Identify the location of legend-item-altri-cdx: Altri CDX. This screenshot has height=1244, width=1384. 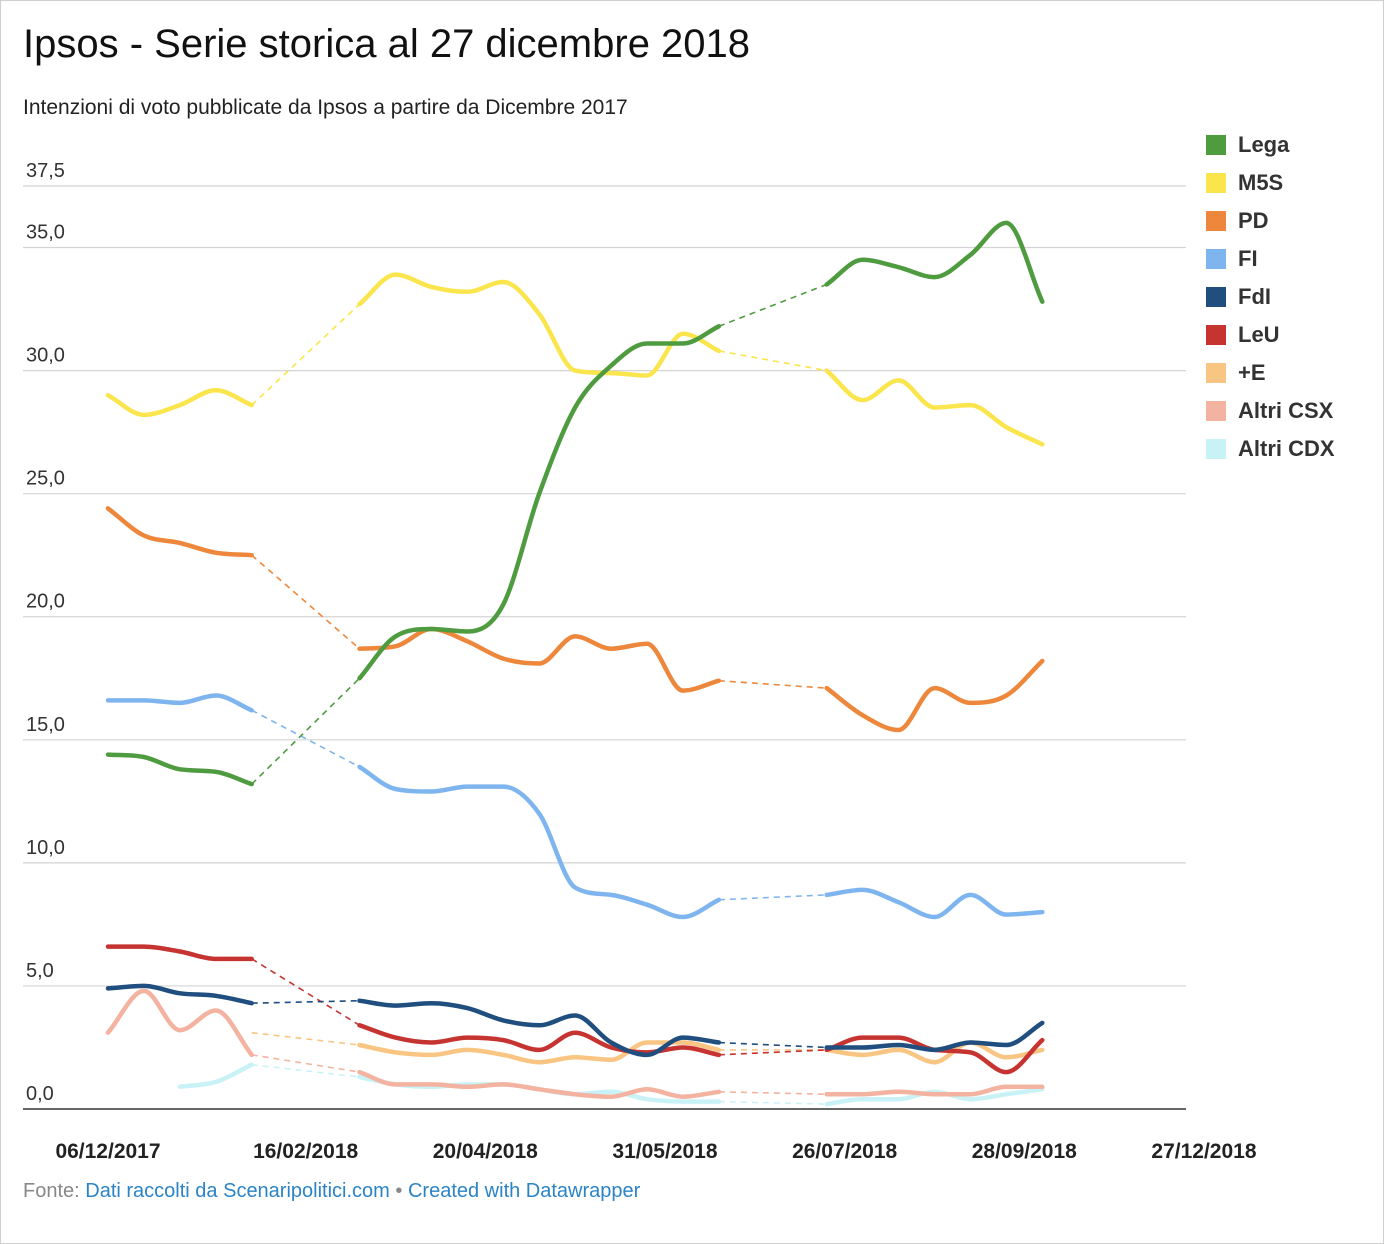
(1270, 449).